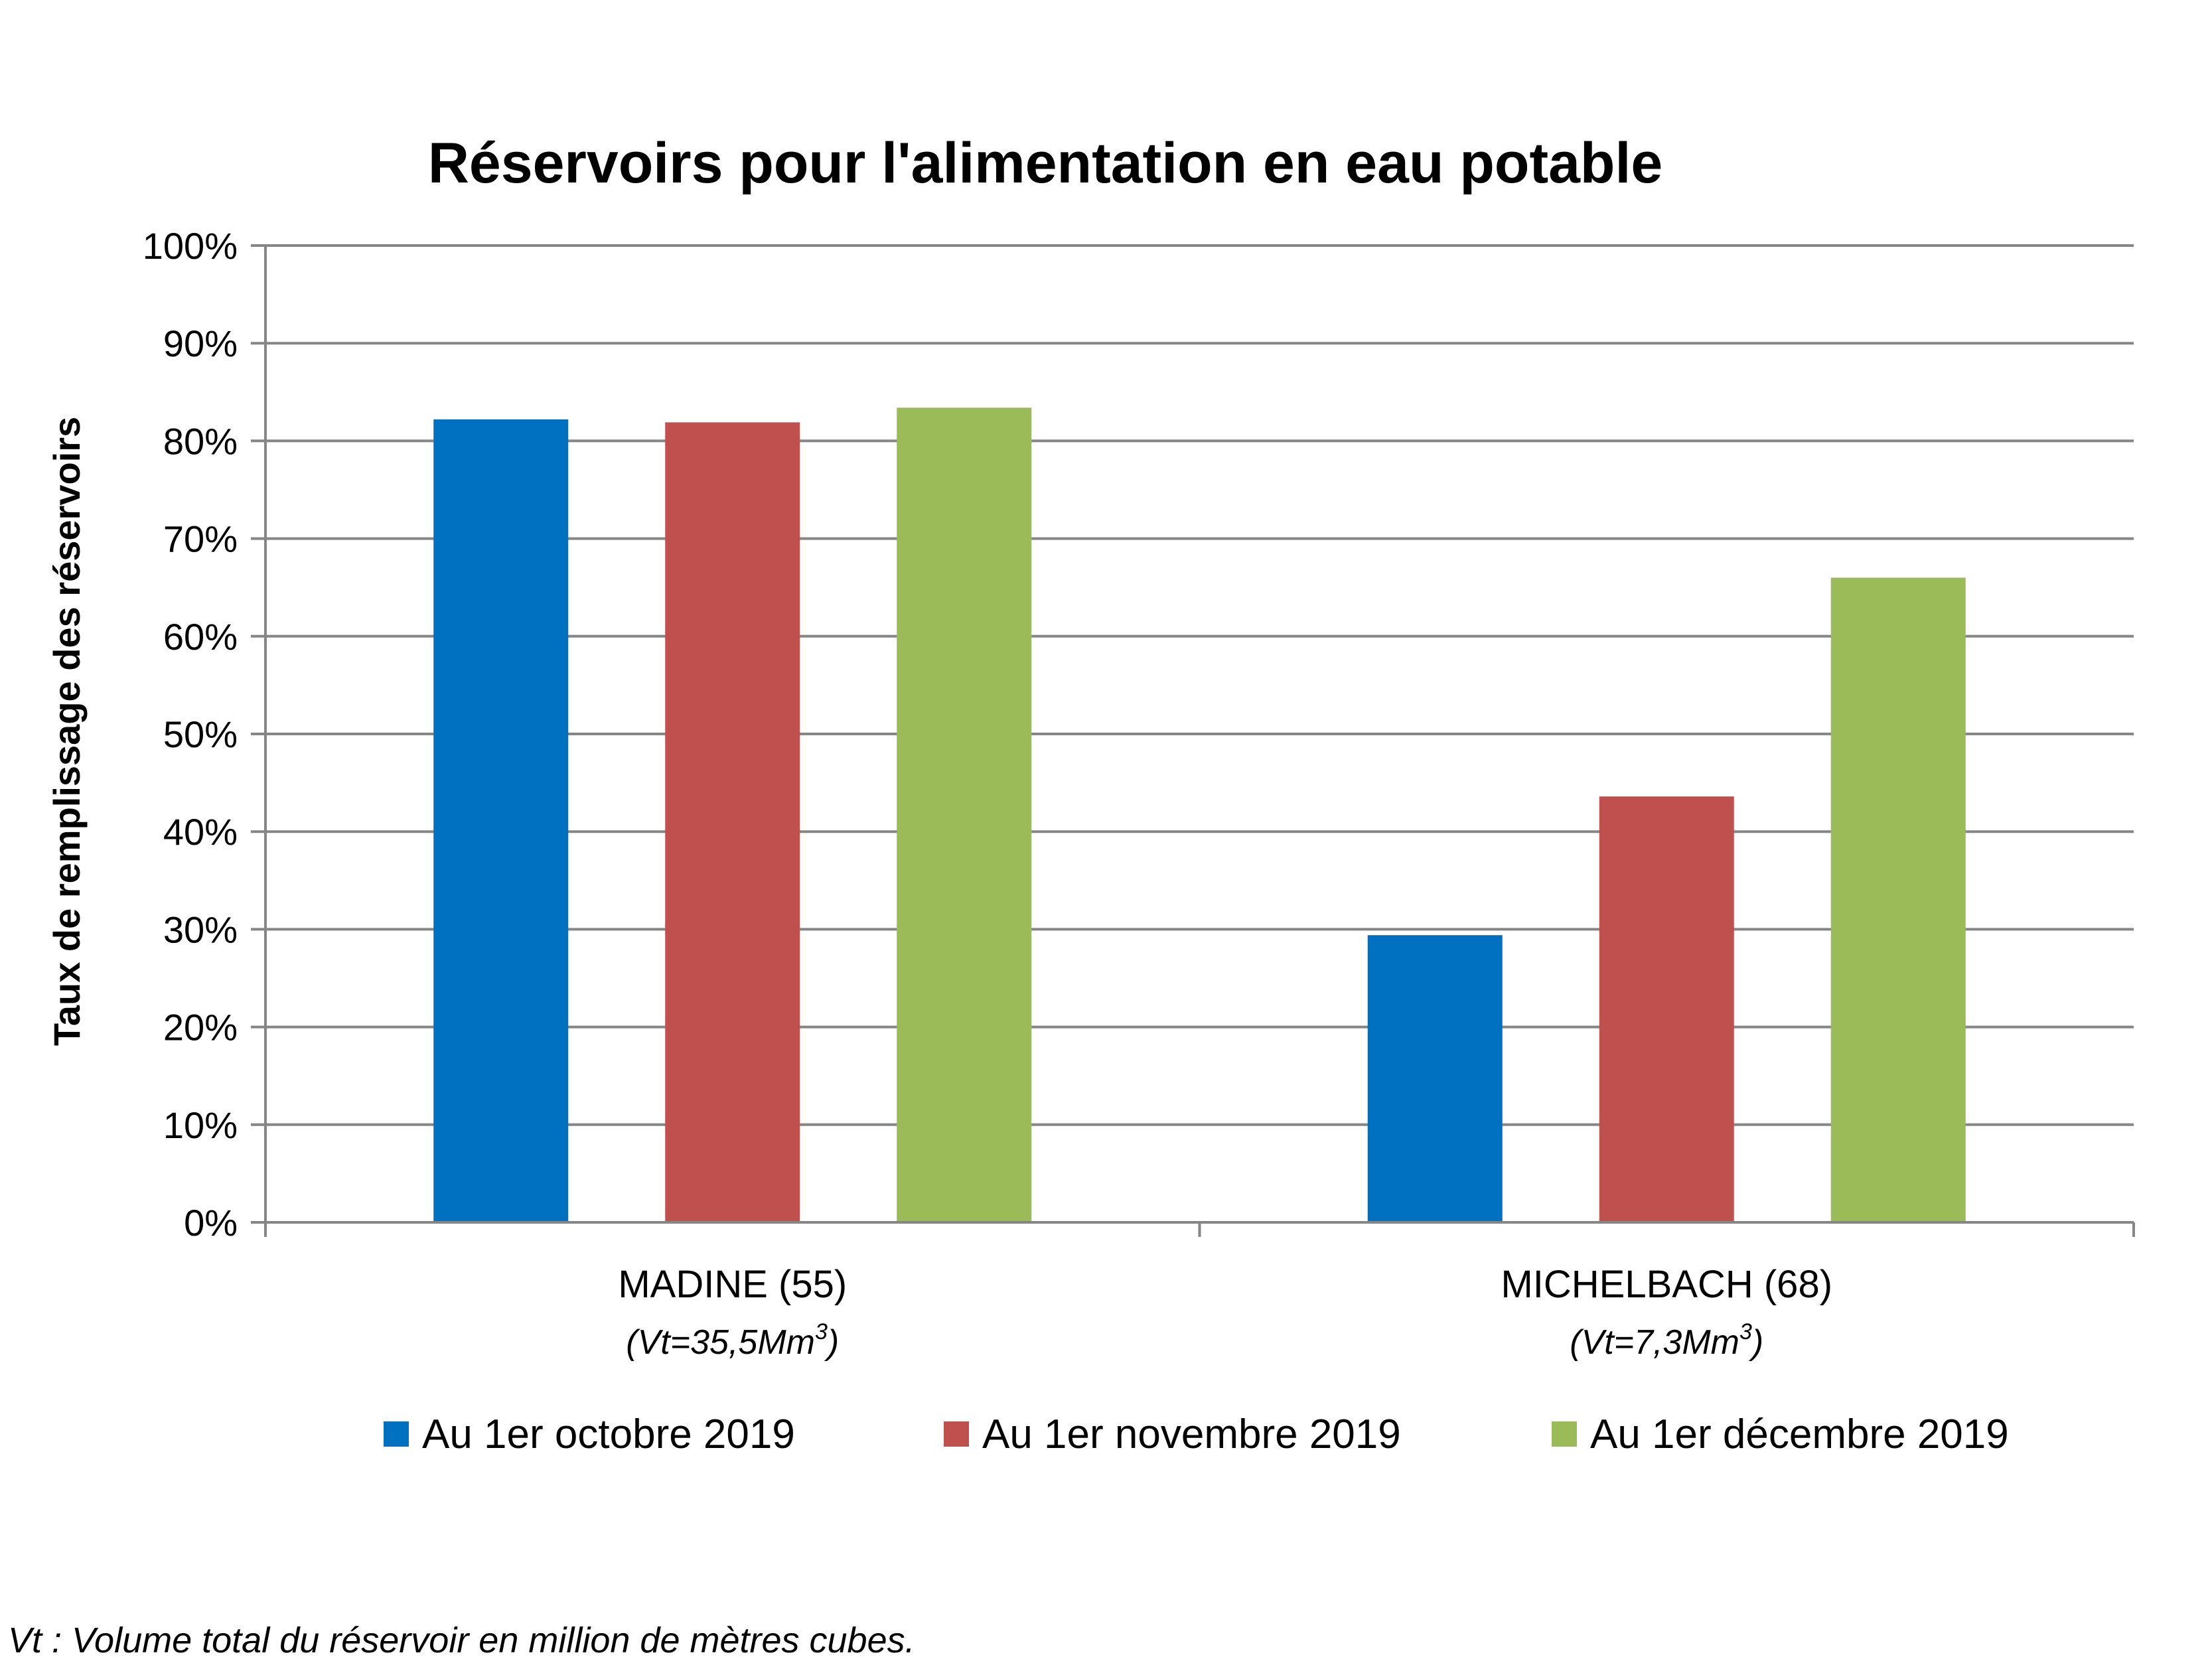 This screenshot has width=2212, height=1659. I want to click on legend-item: Au 1er décembre 2019, so click(1780, 1434).